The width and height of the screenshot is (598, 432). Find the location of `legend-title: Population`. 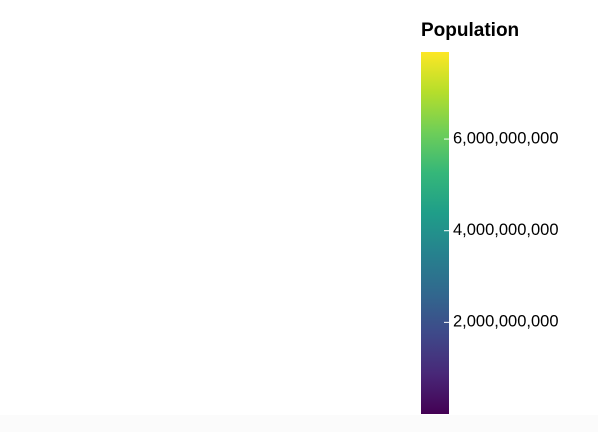

legend-title: Population is located at coordinates (470, 30).